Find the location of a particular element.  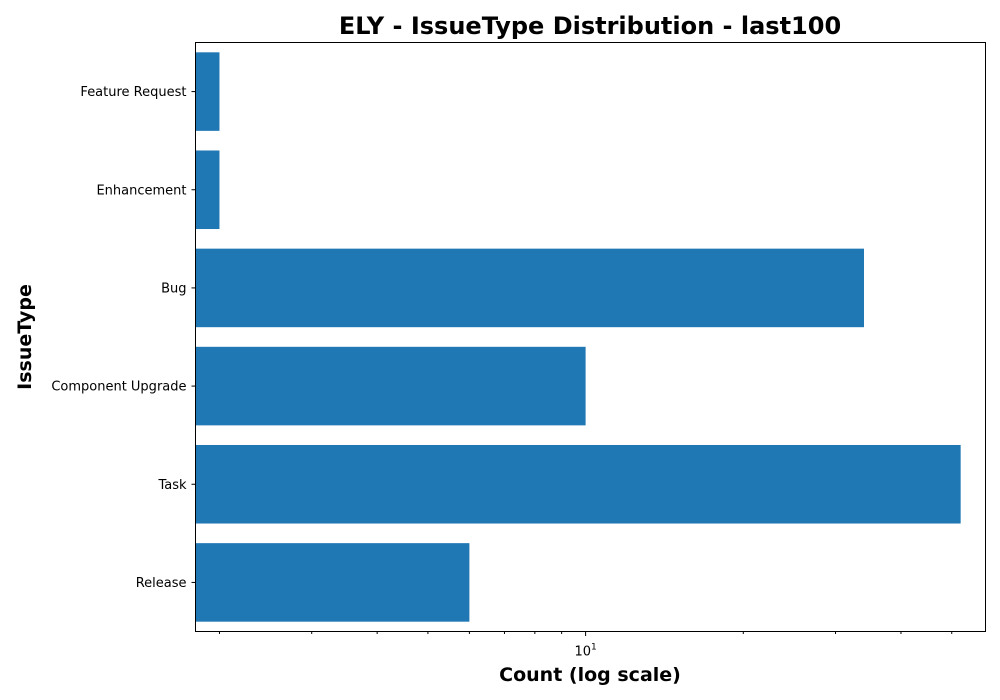

bar-release is located at coordinates (332, 582).